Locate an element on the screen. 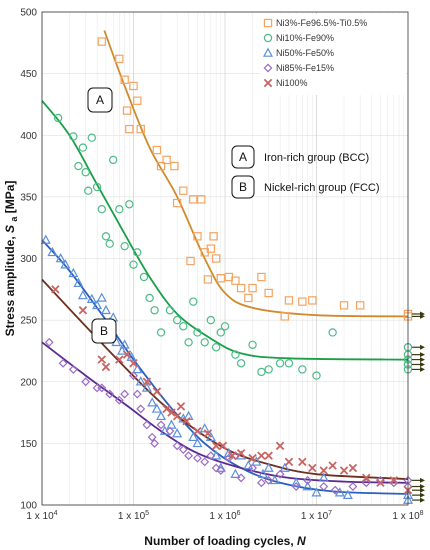  annotation-b-label: B is located at coordinates (243, 187).